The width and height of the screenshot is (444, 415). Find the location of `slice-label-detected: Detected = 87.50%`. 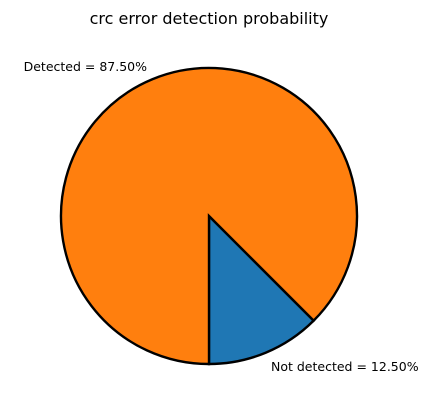

slice-label-detected: Detected = 87.50% is located at coordinates (86, 66).